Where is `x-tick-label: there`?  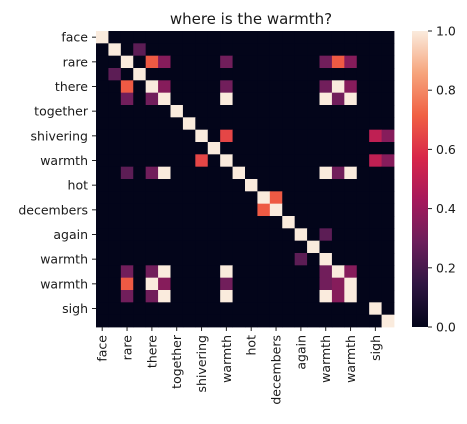
x-tick-label: there is located at coordinates (151, 351).